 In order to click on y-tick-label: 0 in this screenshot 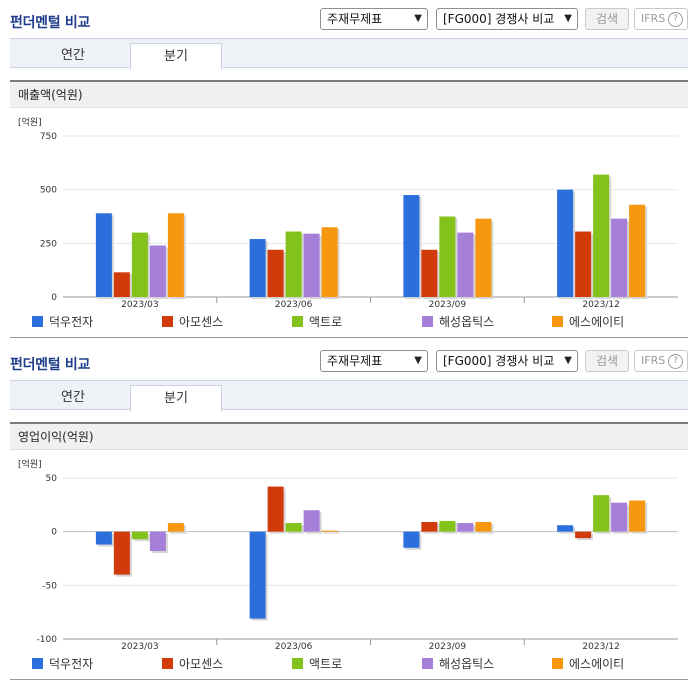, I will do `click(54, 533)`.